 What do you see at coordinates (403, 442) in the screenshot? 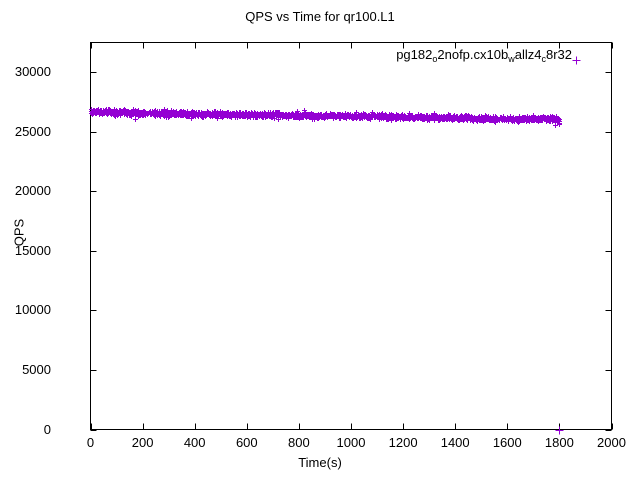
I see `x-tick-label: 1200` at bounding box center [403, 442].